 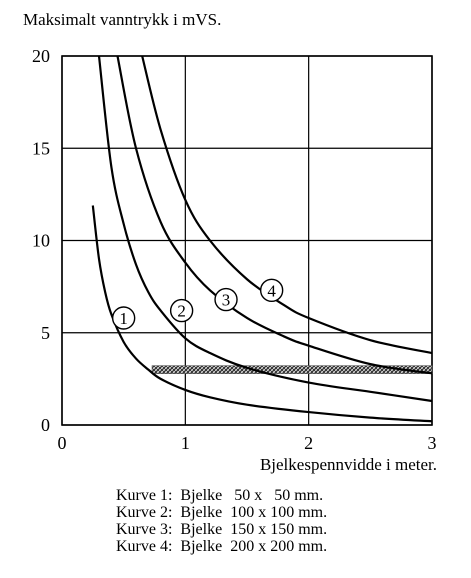 I want to click on curve-labels-layer: 1 2 3 4, so click(x=197, y=304).